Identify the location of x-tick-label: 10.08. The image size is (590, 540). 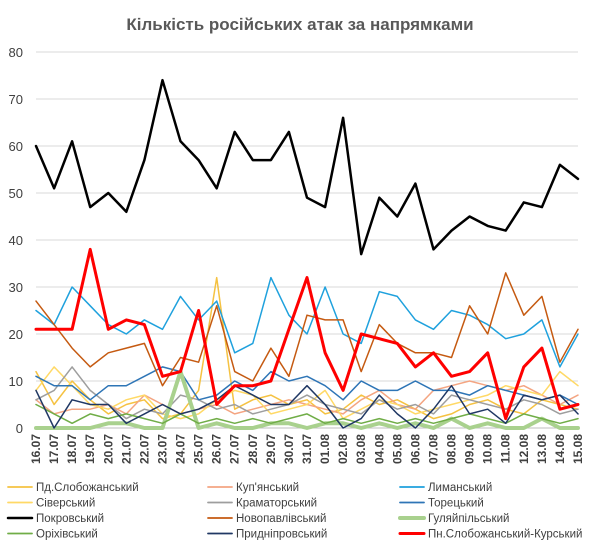
(488, 449).